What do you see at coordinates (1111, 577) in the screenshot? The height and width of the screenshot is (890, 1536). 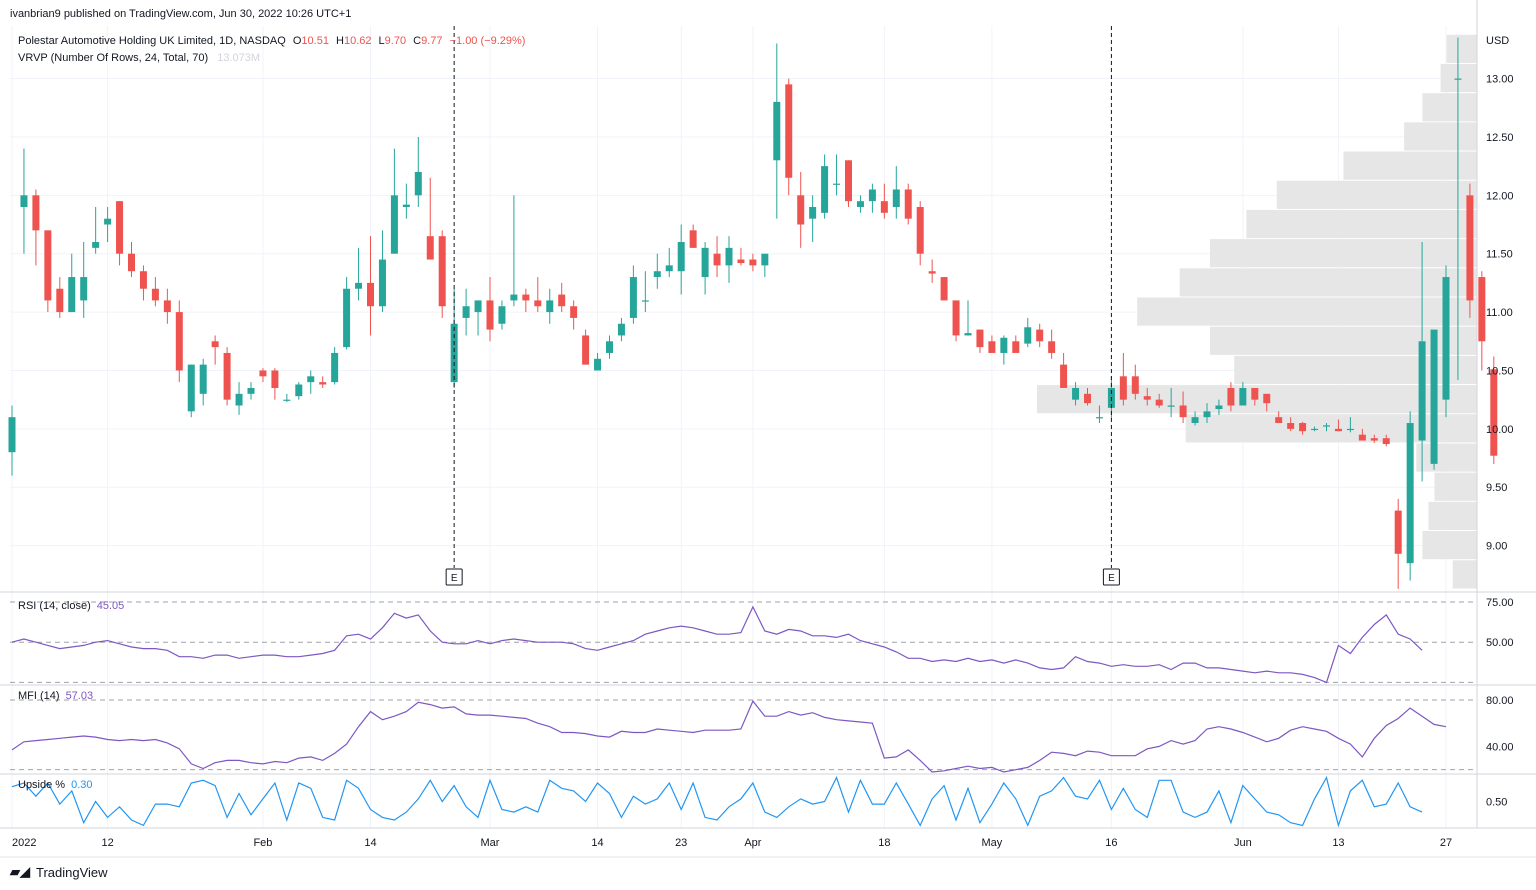 I see `earnings-badge` at bounding box center [1111, 577].